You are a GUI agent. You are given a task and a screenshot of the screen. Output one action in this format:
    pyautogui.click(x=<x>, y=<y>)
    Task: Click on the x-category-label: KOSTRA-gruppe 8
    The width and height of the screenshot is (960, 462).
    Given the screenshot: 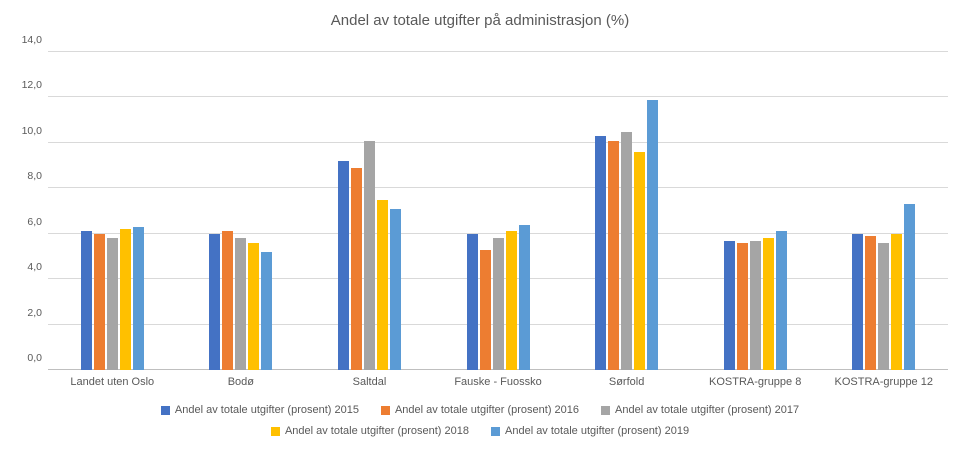 What is the action you would take?
    pyautogui.click(x=755, y=382)
    